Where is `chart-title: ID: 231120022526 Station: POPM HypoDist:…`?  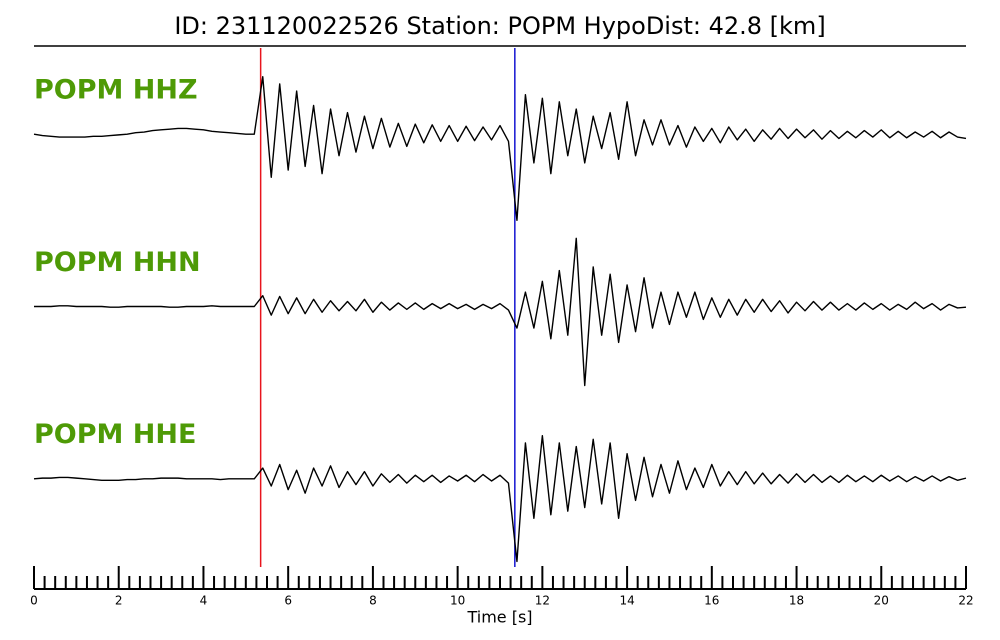
chart-title: ID: 231120022526 Station: POPM HypoDist:… is located at coordinates (499, 26).